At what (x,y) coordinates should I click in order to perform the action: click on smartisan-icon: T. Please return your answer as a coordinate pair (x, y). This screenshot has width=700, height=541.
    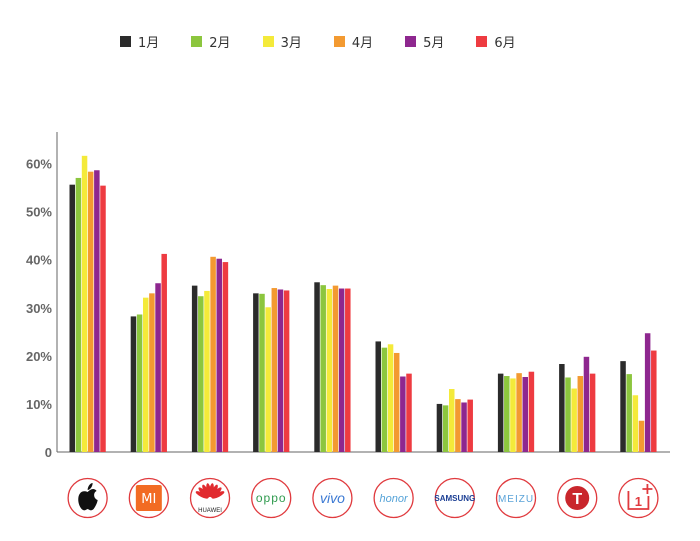
    Looking at the image, I should click on (577, 498).